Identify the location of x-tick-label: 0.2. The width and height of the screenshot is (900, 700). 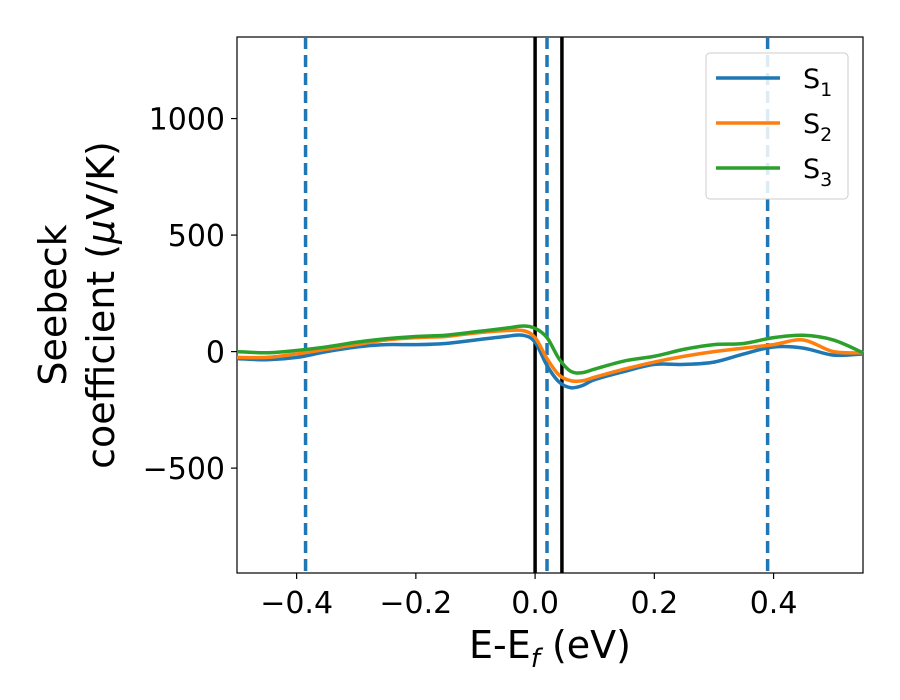
(654, 603).